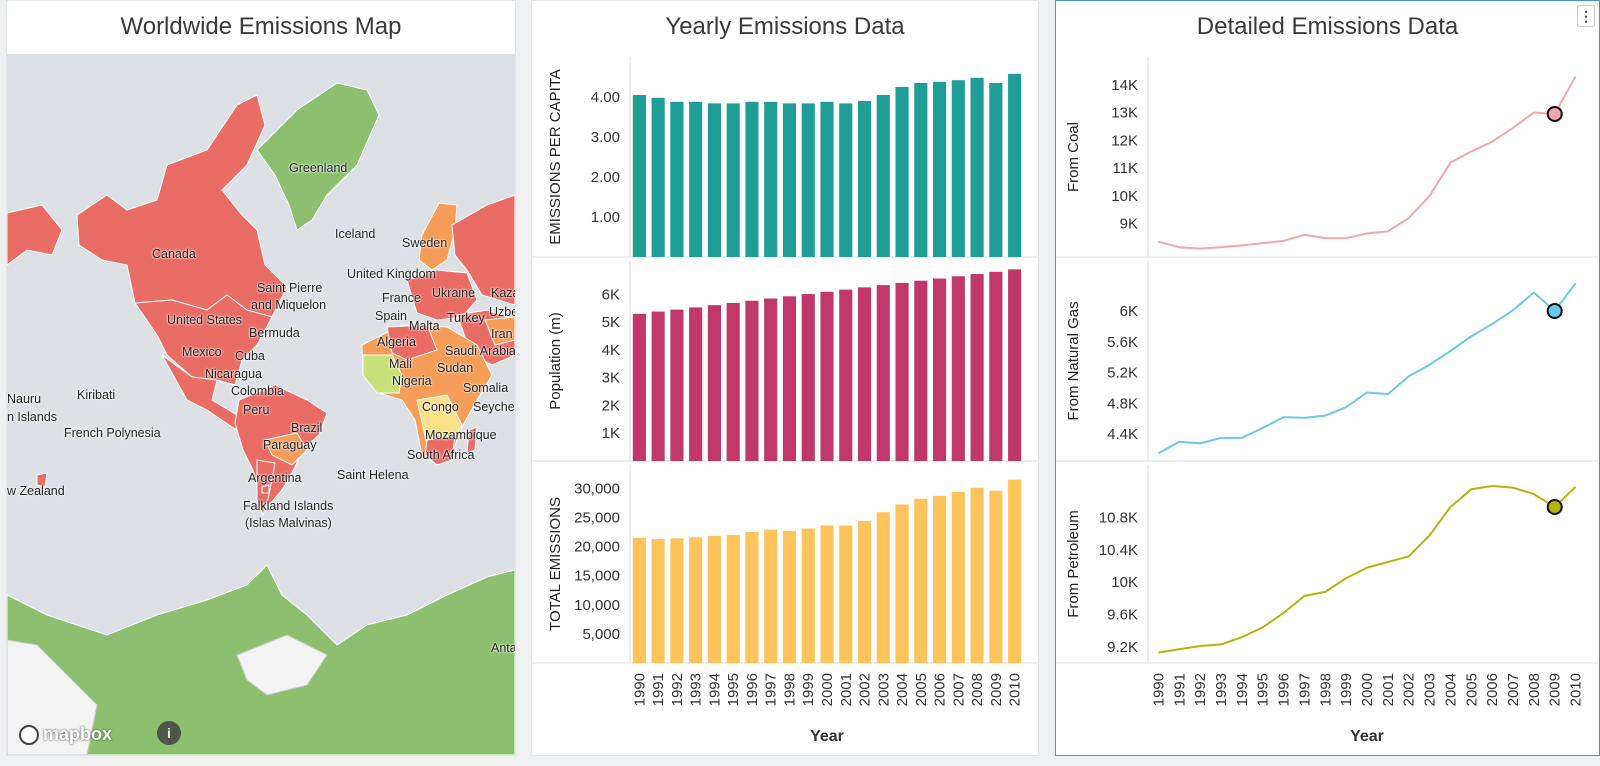 The width and height of the screenshot is (1600, 766). I want to click on map-label-mozambique: Mozambique, so click(461, 435).